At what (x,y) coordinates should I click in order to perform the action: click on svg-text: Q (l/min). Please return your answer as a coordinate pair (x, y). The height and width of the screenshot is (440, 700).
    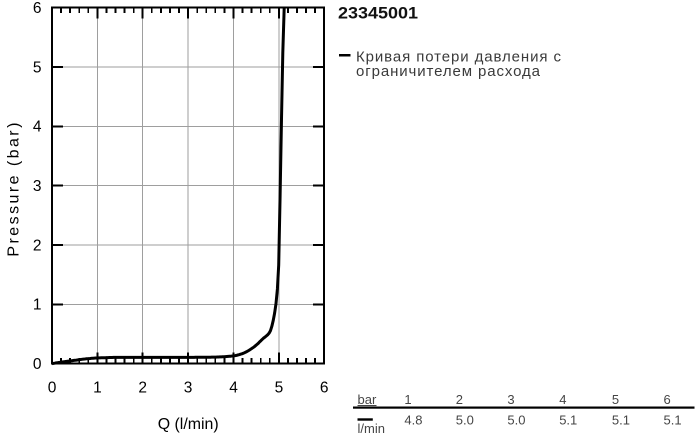
    Looking at the image, I should click on (188, 424).